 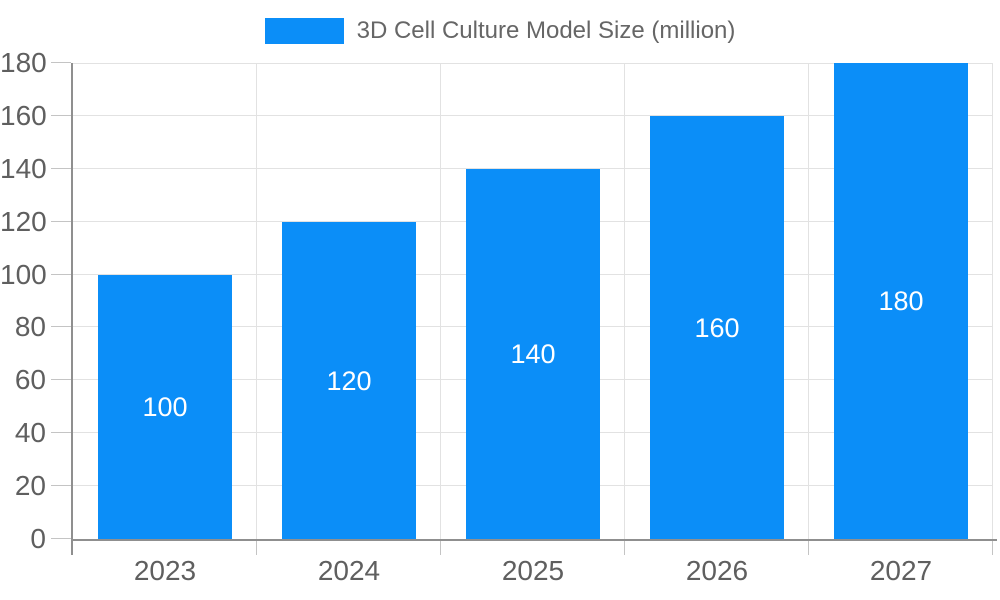 I want to click on legend: 3D Cell Culture Model Size (million), so click(x=500, y=31).